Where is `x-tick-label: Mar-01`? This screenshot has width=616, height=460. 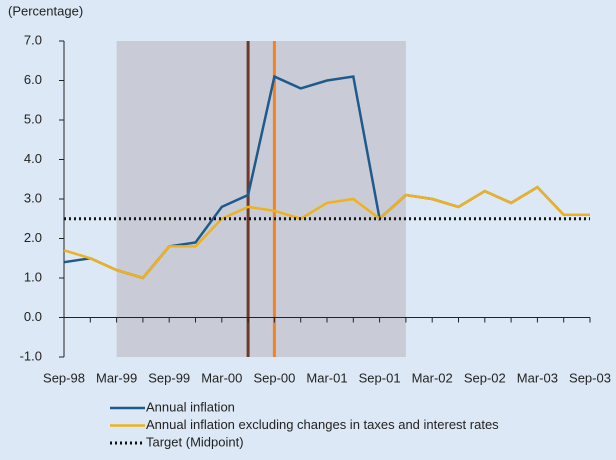 x-tick-label: Mar-01 is located at coordinates (326, 377).